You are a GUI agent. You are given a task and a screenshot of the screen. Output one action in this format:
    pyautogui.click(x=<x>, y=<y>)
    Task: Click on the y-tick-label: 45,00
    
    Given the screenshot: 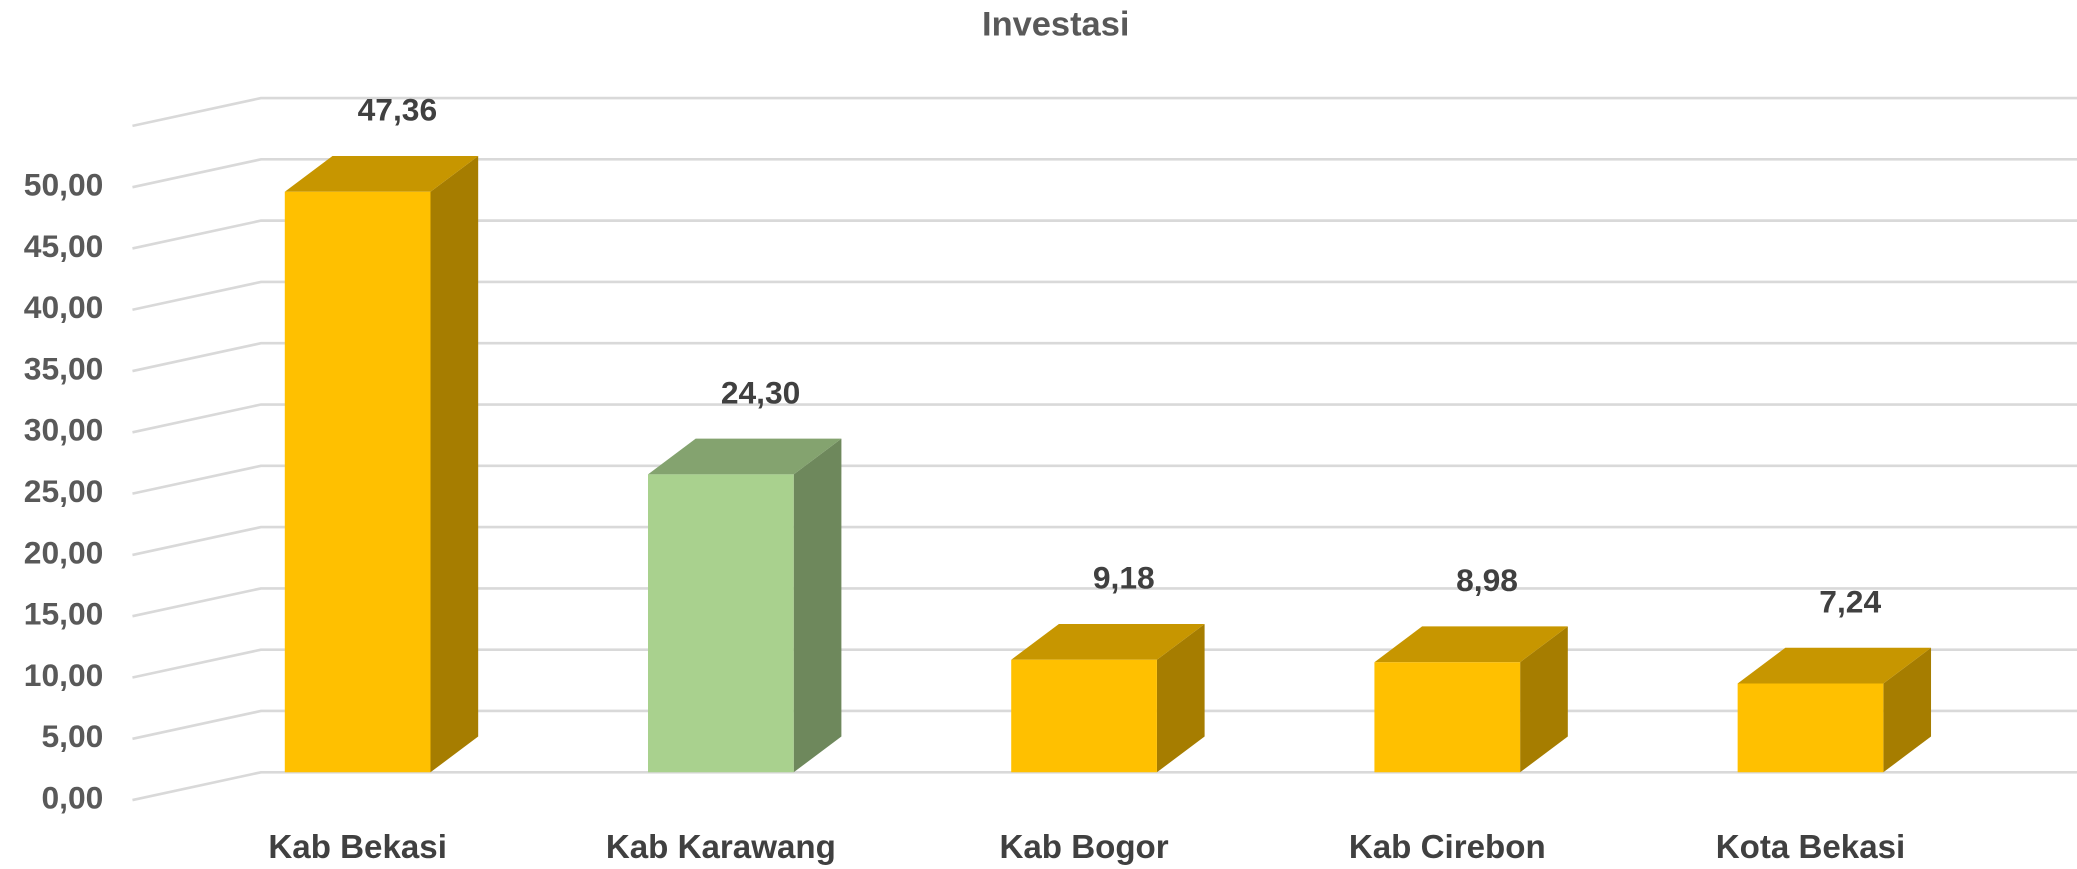 What is the action you would take?
    pyautogui.click(x=64, y=246)
    